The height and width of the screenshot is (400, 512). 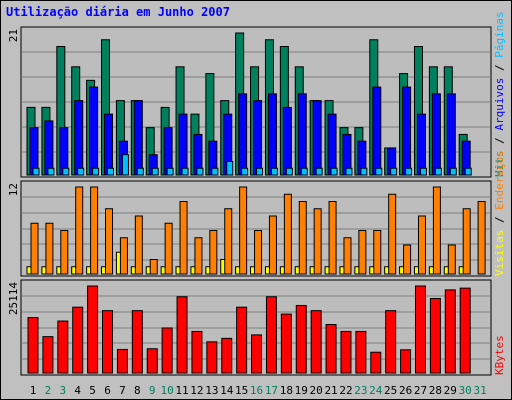 I want to click on x-tick-label: 22, so click(x=345, y=390).